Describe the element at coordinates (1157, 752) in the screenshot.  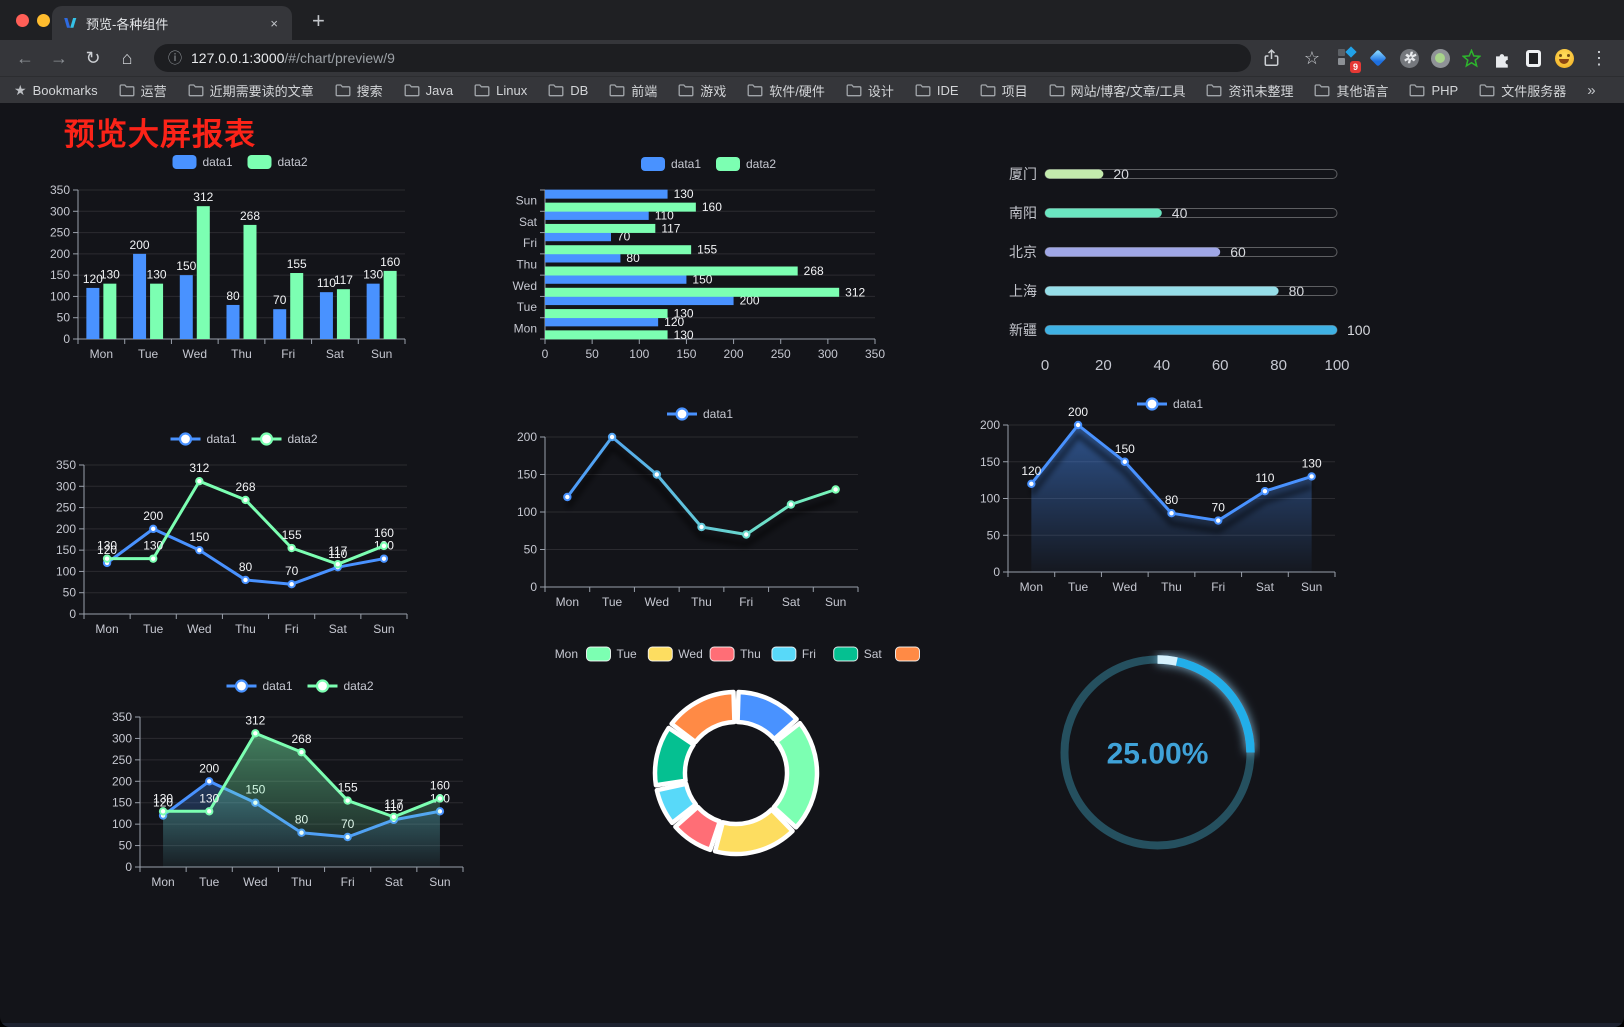
I see `chart-percent-gauge: 25.00%` at that location.